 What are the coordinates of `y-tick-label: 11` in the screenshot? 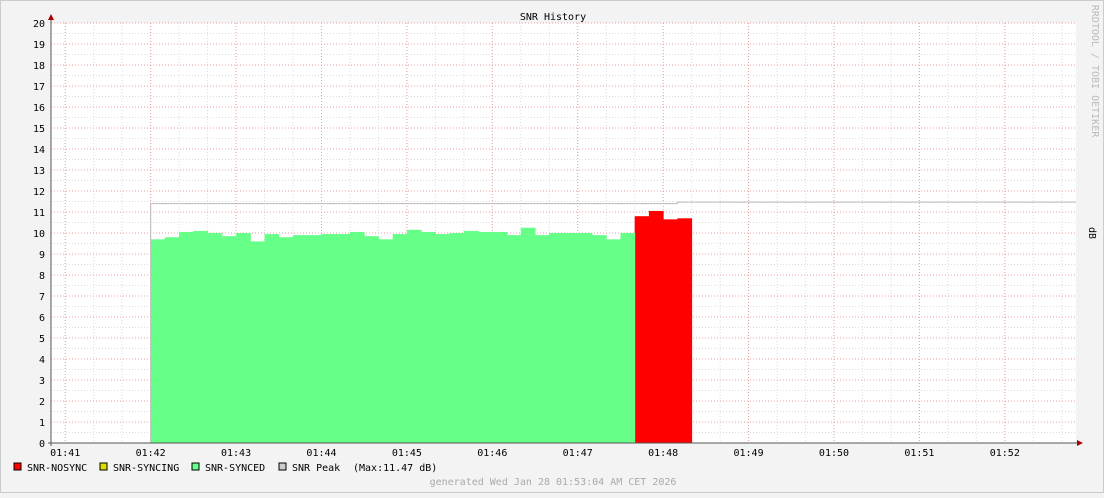 It's located at (39, 213).